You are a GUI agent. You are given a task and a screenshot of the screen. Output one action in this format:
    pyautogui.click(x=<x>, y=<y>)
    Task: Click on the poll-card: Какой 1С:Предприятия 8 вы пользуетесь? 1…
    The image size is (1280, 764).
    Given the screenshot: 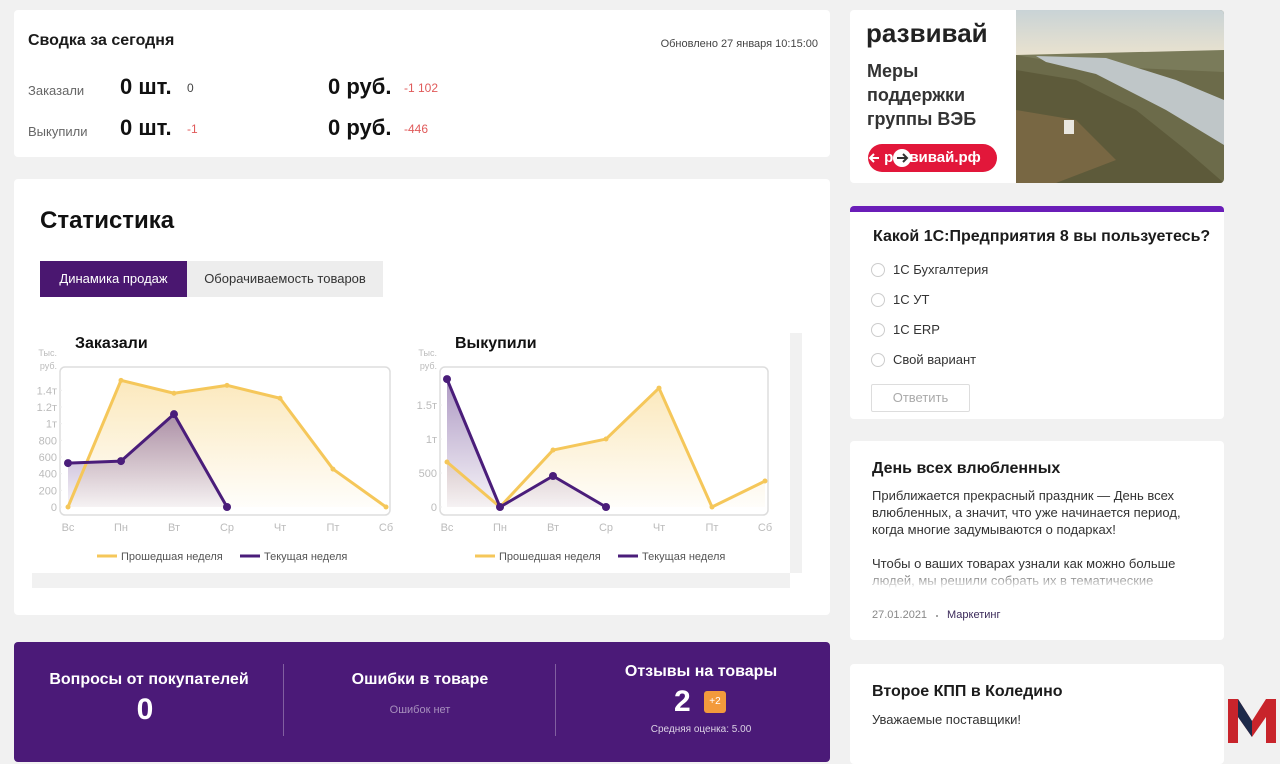 What is the action you would take?
    pyautogui.click(x=1037, y=312)
    